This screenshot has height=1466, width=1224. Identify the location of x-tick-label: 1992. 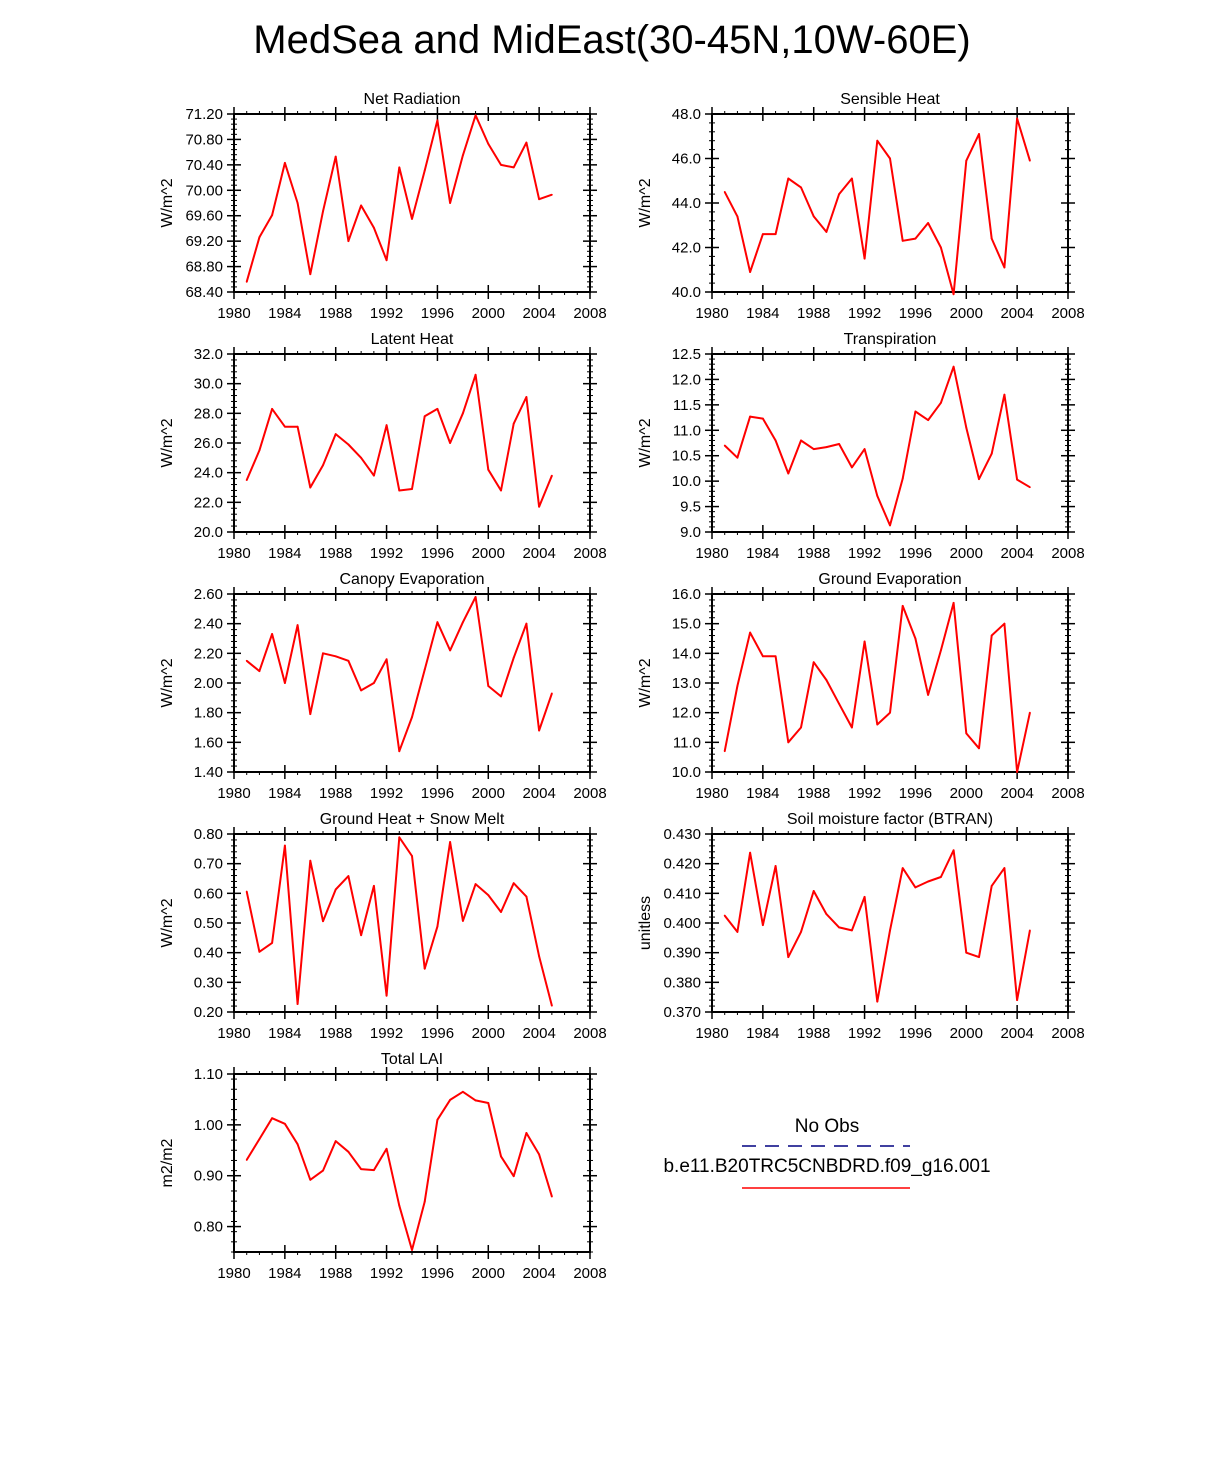
(864, 793).